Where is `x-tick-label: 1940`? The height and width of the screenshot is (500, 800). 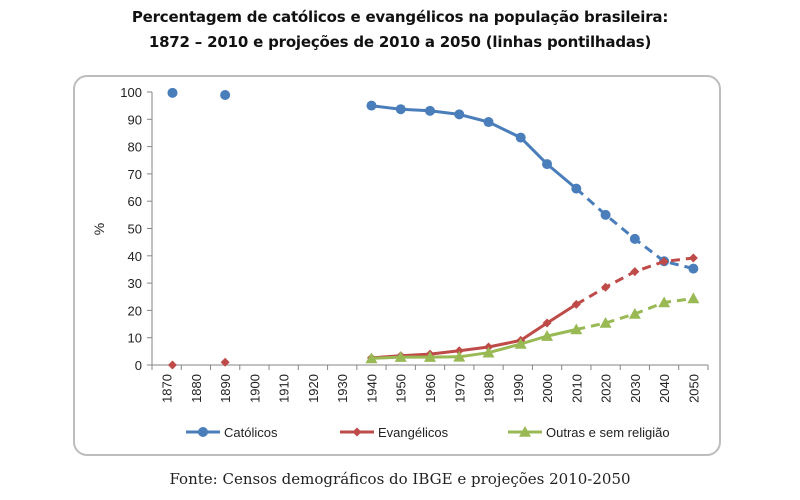 x-tick-label: 1940 is located at coordinates (371, 388).